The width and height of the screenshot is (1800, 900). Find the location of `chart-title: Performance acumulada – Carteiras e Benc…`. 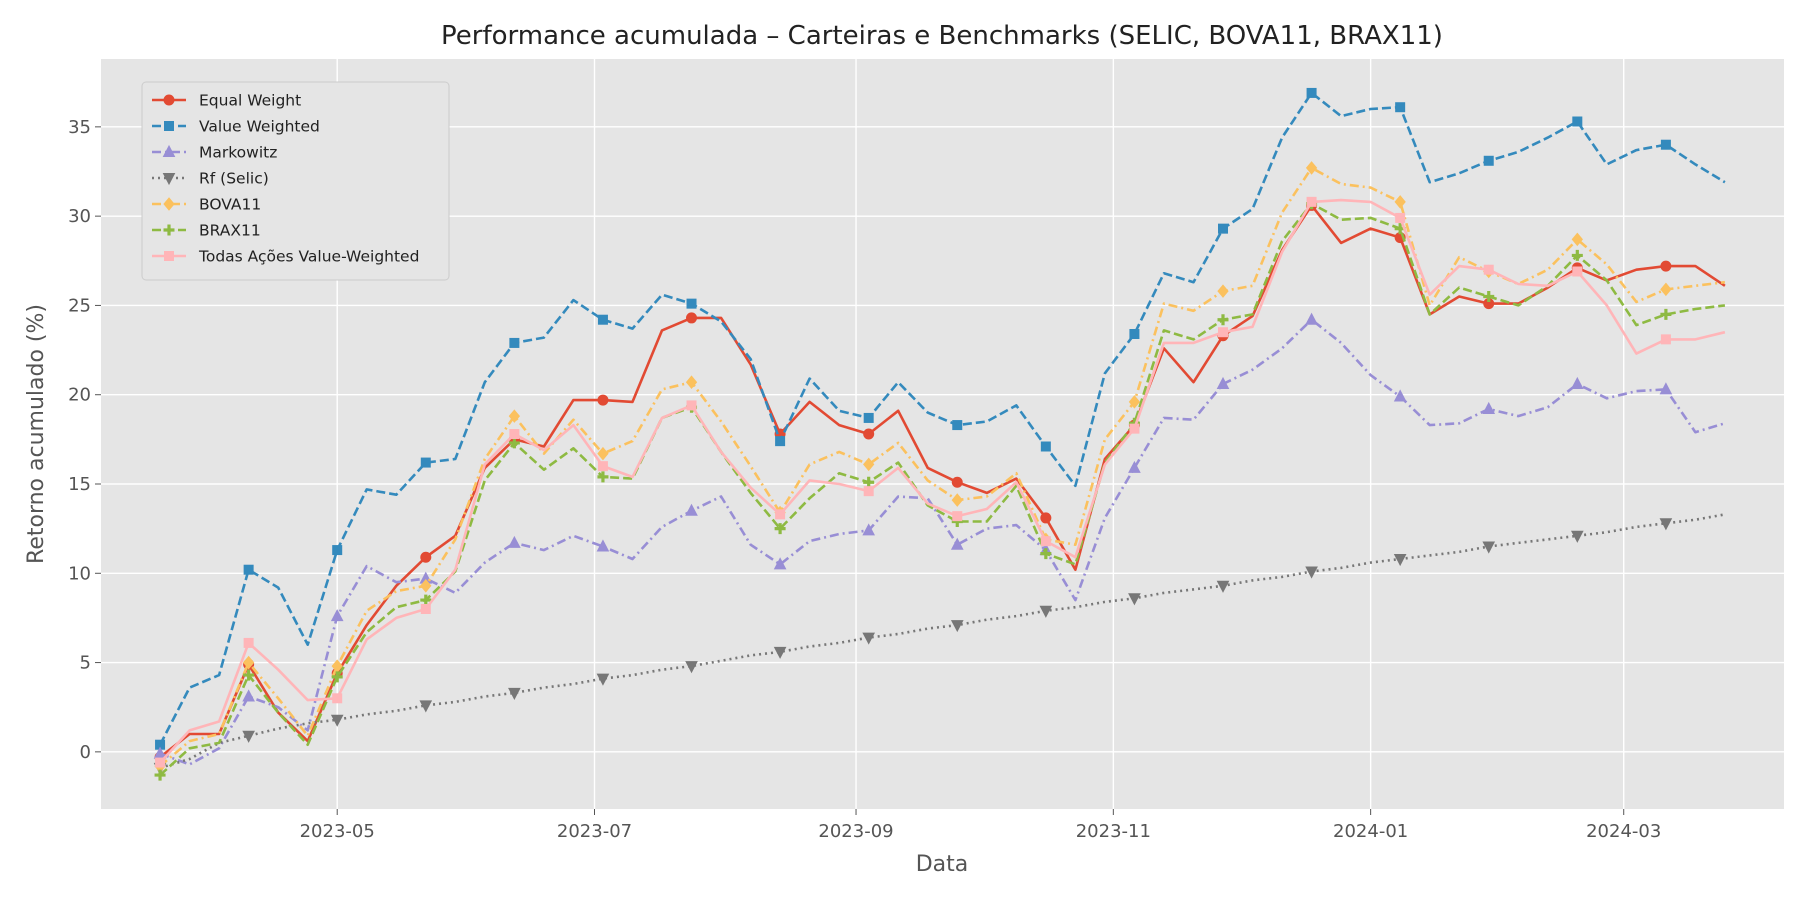

chart-title: Performance acumulada – Carteiras e Benc… is located at coordinates (942, 36).